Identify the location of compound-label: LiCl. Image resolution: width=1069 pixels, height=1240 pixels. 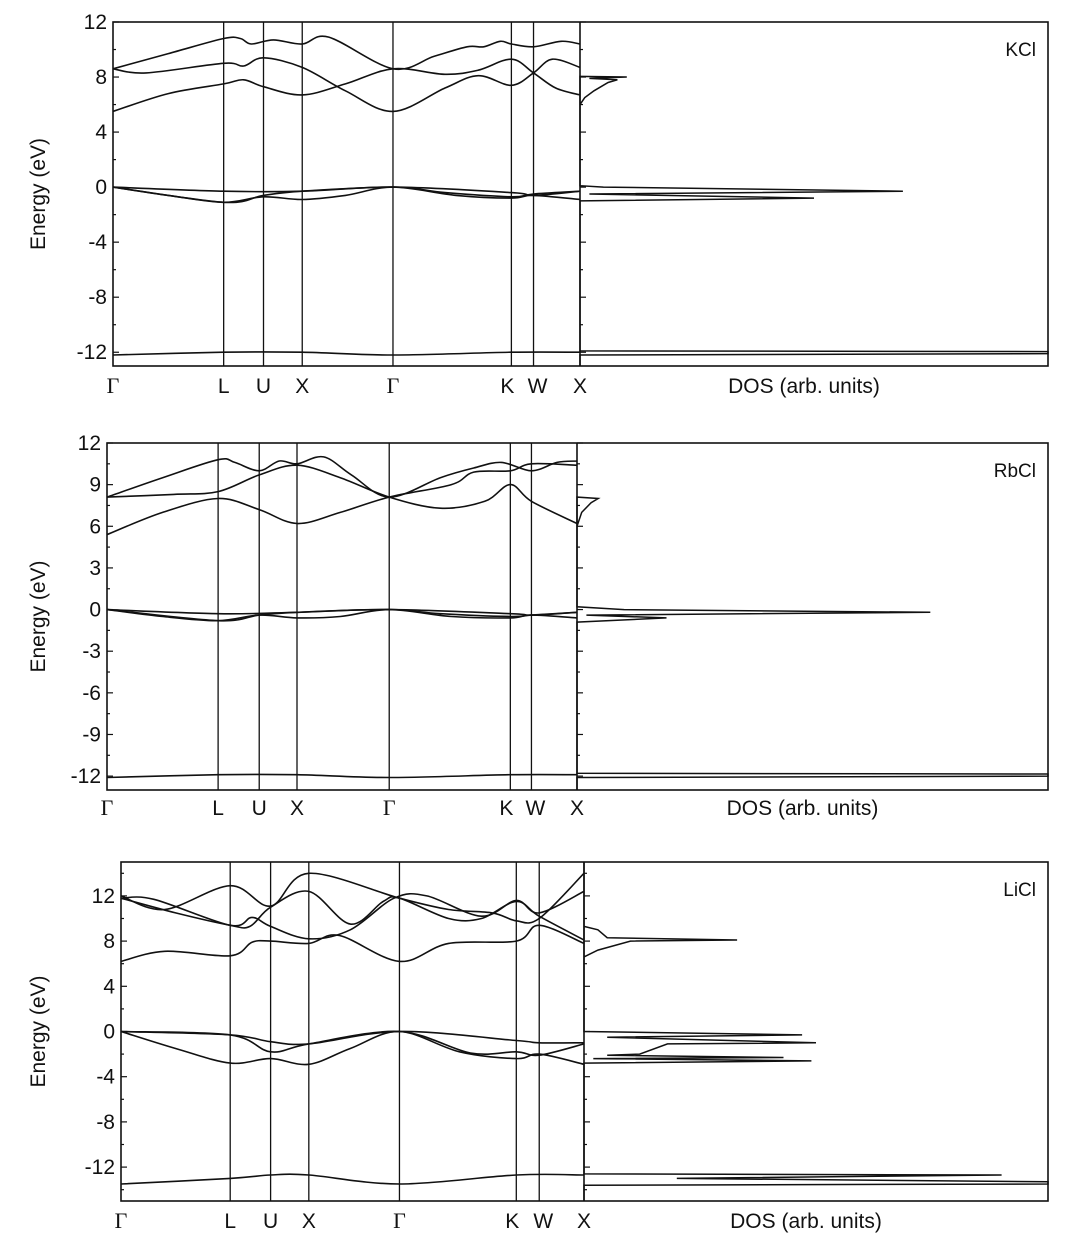
(1019, 890).